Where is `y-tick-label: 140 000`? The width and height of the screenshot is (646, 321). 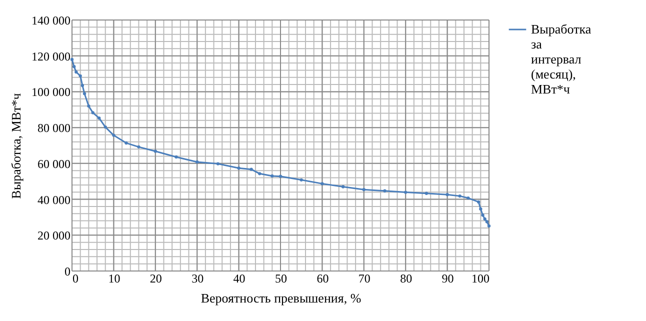 y-tick-label: 140 000 is located at coordinates (51, 21).